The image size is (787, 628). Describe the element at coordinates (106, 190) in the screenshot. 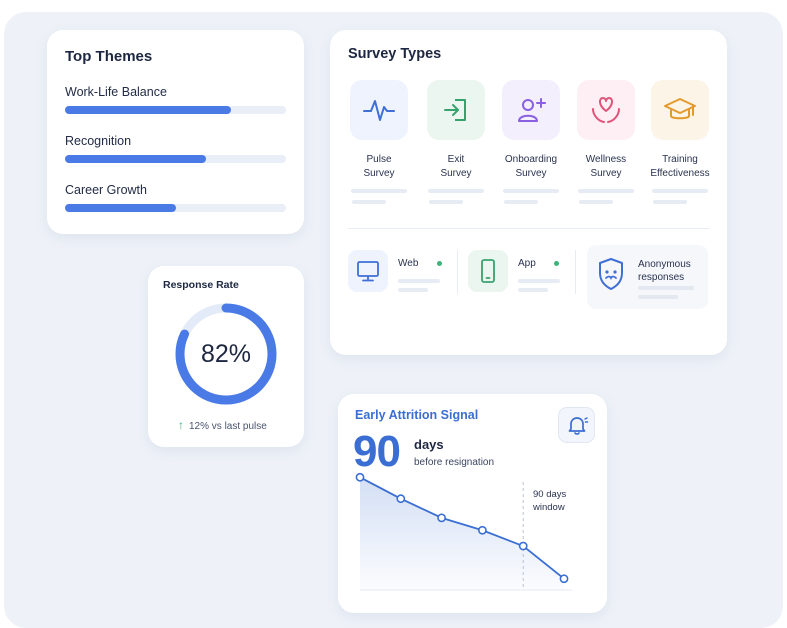

I see `theme-label: Career Growth` at that location.